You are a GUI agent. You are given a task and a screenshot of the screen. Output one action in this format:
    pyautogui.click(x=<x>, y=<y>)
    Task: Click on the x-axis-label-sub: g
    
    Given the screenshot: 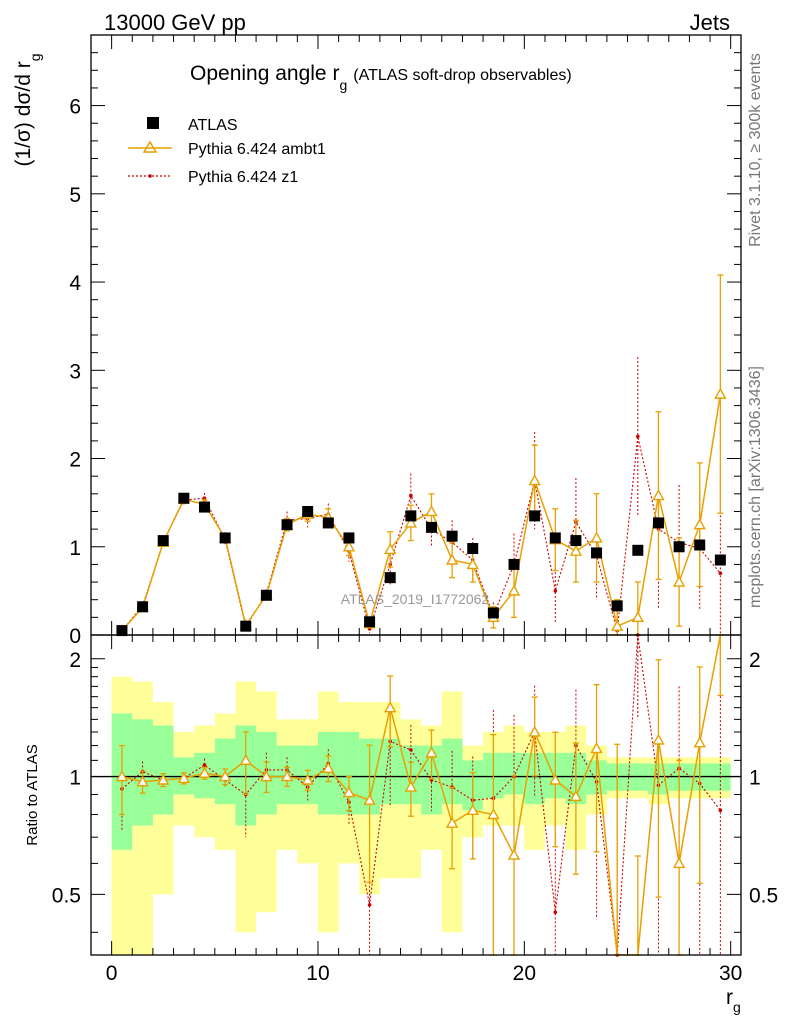 What is the action you would take?
    pyautogui.click(x=737, y=1007)
    